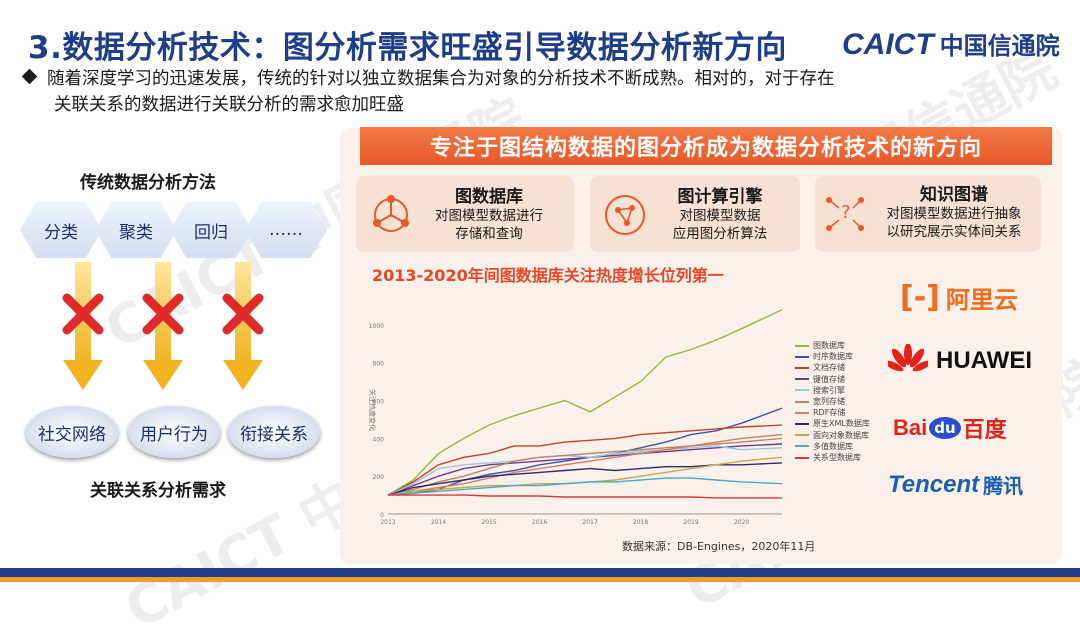 This screenshot has width=1080, height=644. What do you see at coordinates (211, 230) in the screenshot?
I see `method-regression: 回归` at bounding box center [211, 230].